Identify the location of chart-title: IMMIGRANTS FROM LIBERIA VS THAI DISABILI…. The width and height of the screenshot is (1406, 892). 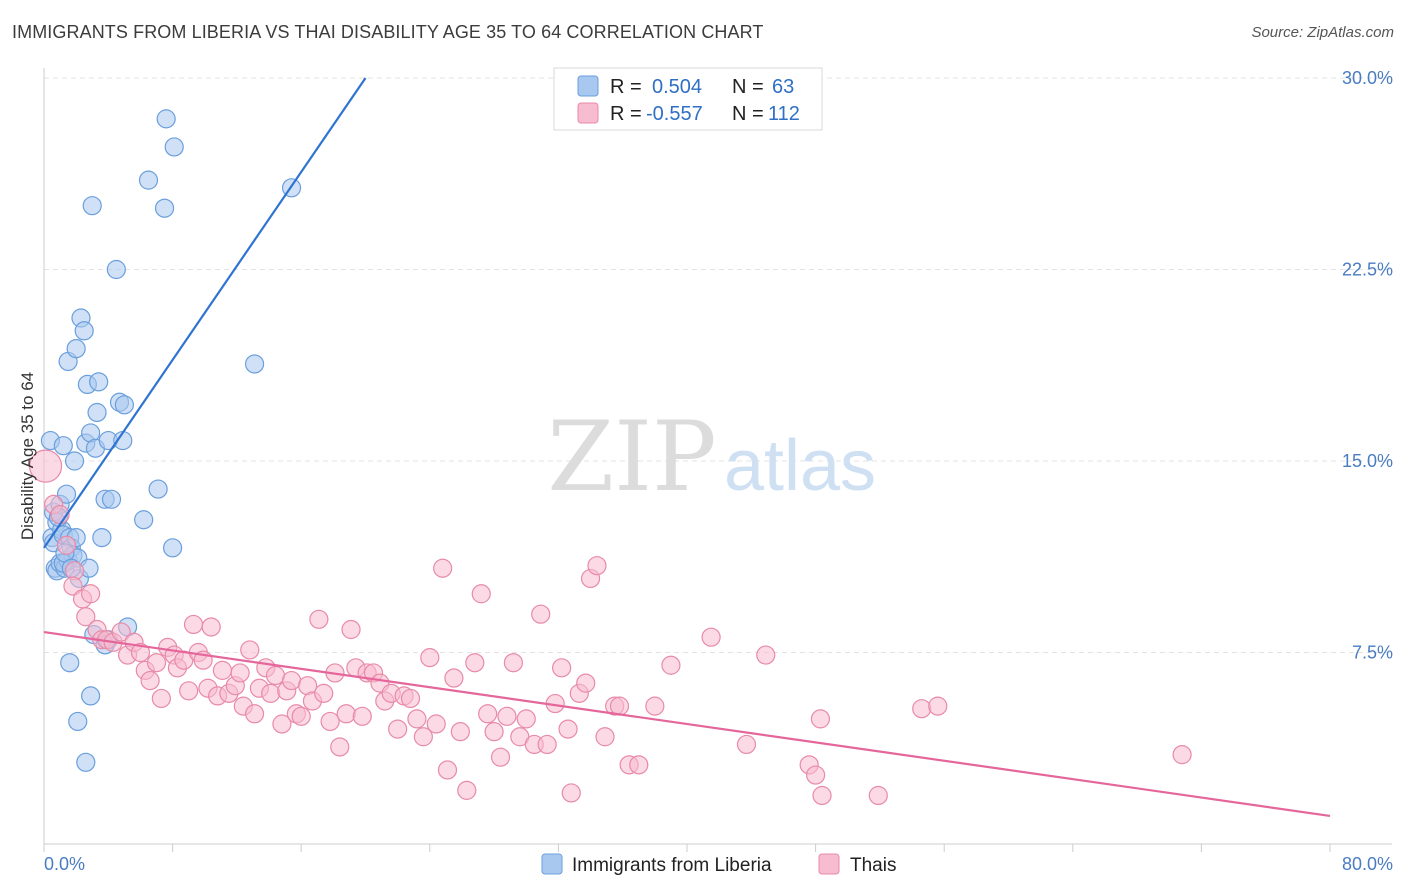
(388, 32).